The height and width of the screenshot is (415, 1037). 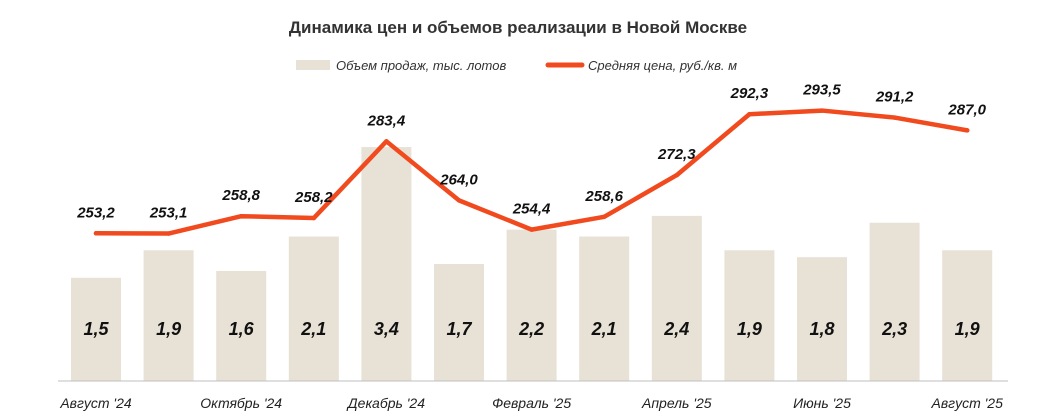 I want to click on legend-bar-swatch, so click(x=313, y=65).